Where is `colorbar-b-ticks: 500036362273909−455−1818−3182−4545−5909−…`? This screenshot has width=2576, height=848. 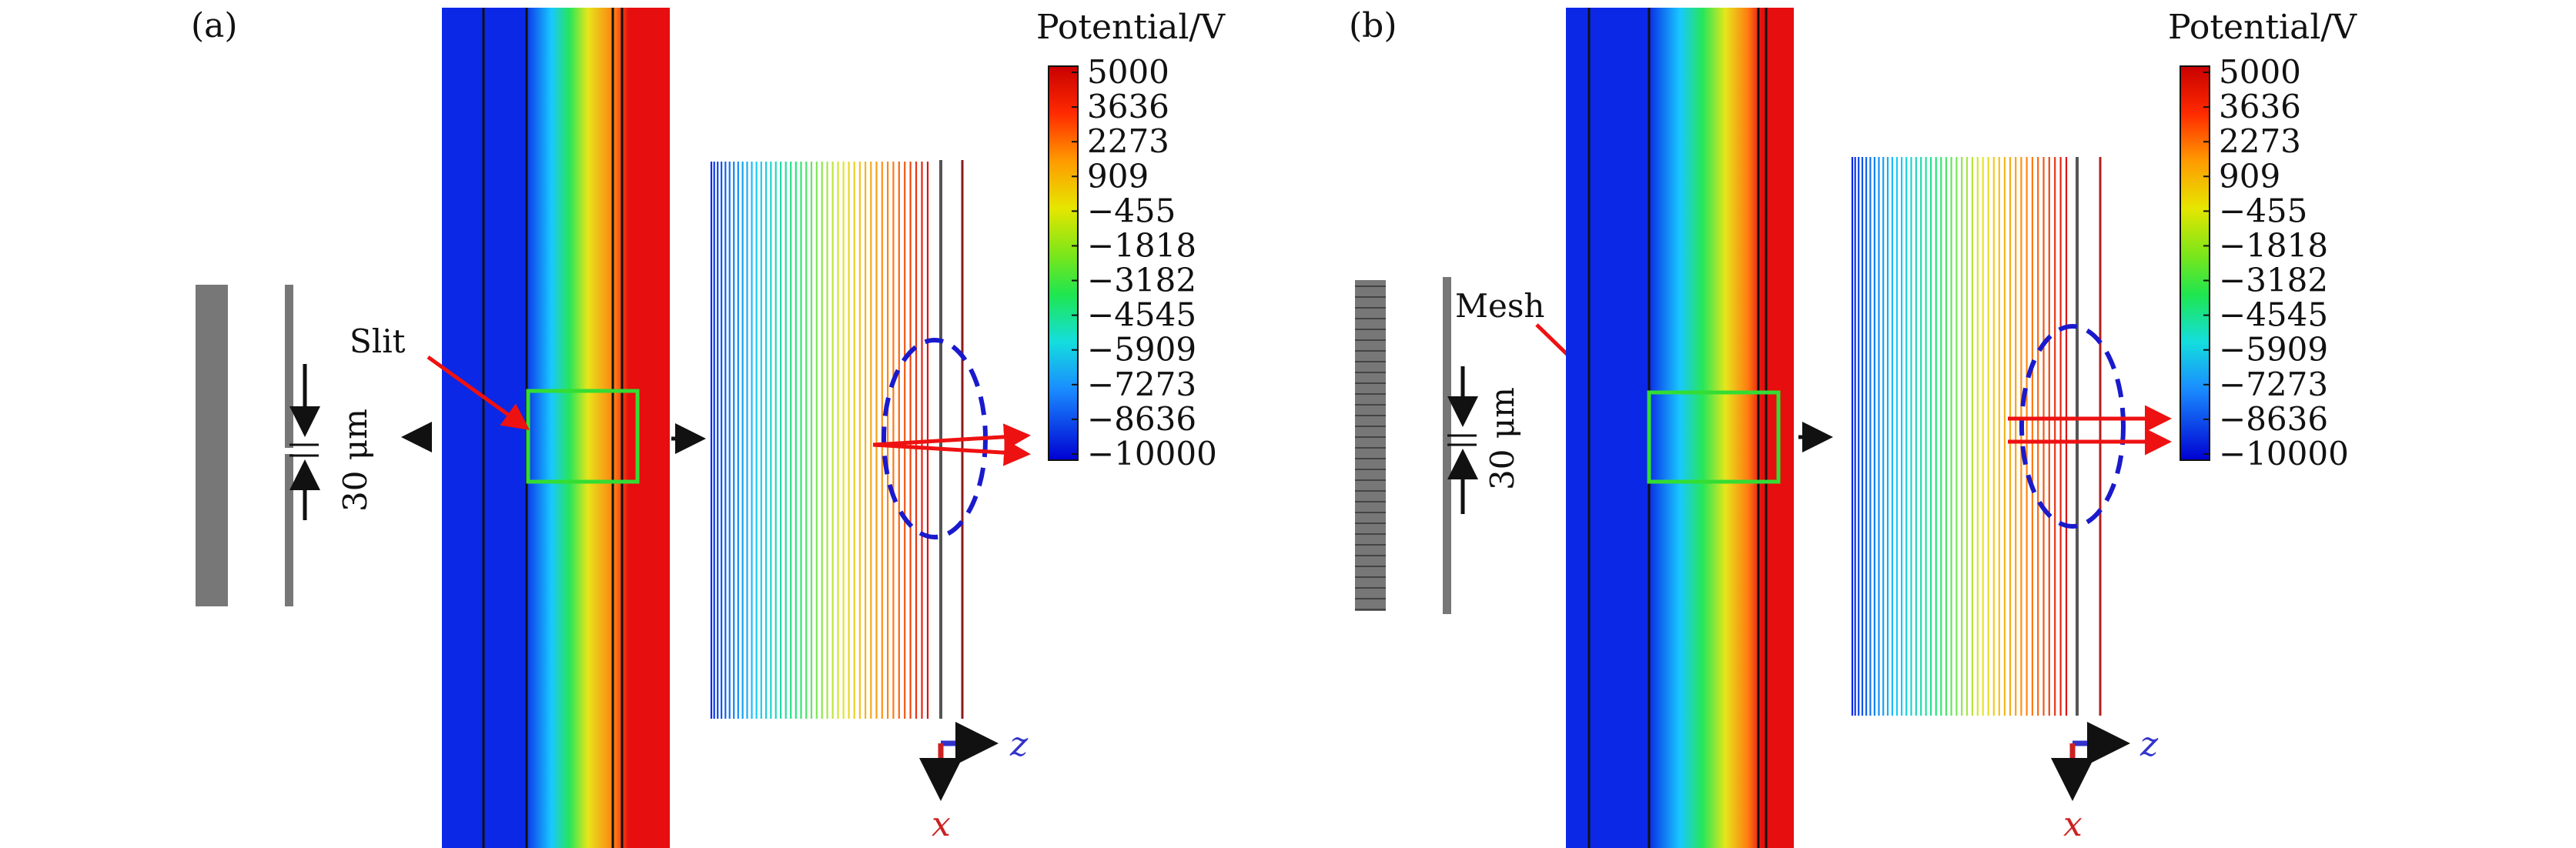 colorbar-b-ticks: 500036362273909−455−1818−3182−4545−5909−… is located at coordinates (2276, 262).